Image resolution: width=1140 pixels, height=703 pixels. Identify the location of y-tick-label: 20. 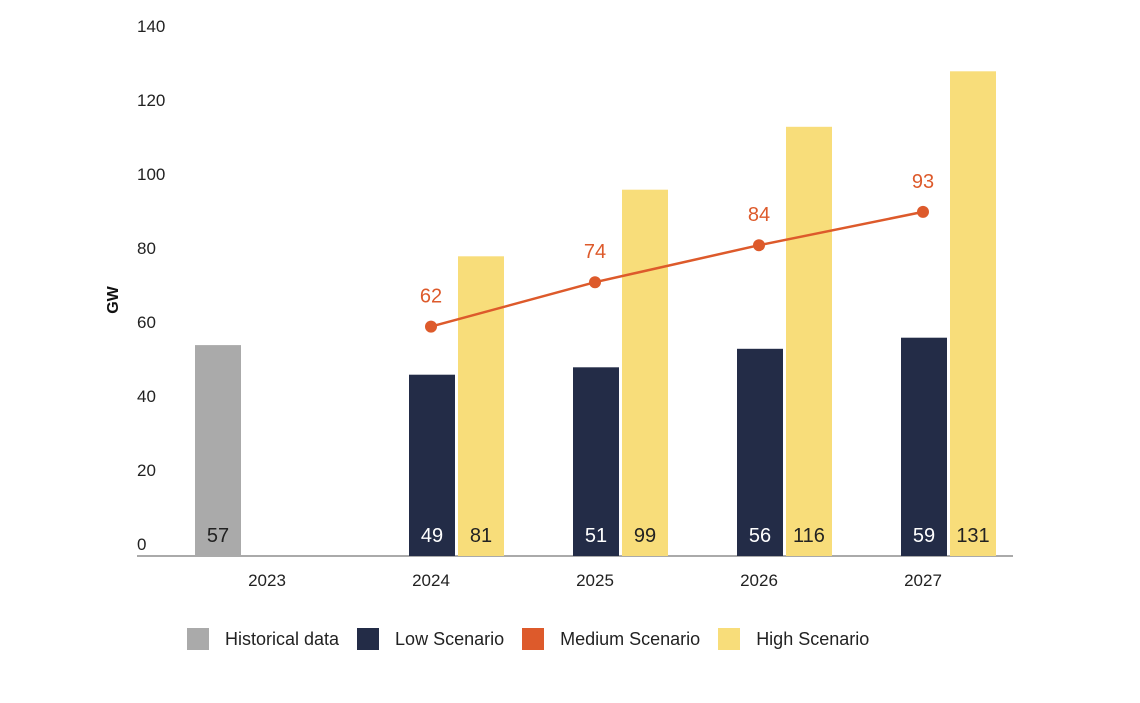
(146, 470).